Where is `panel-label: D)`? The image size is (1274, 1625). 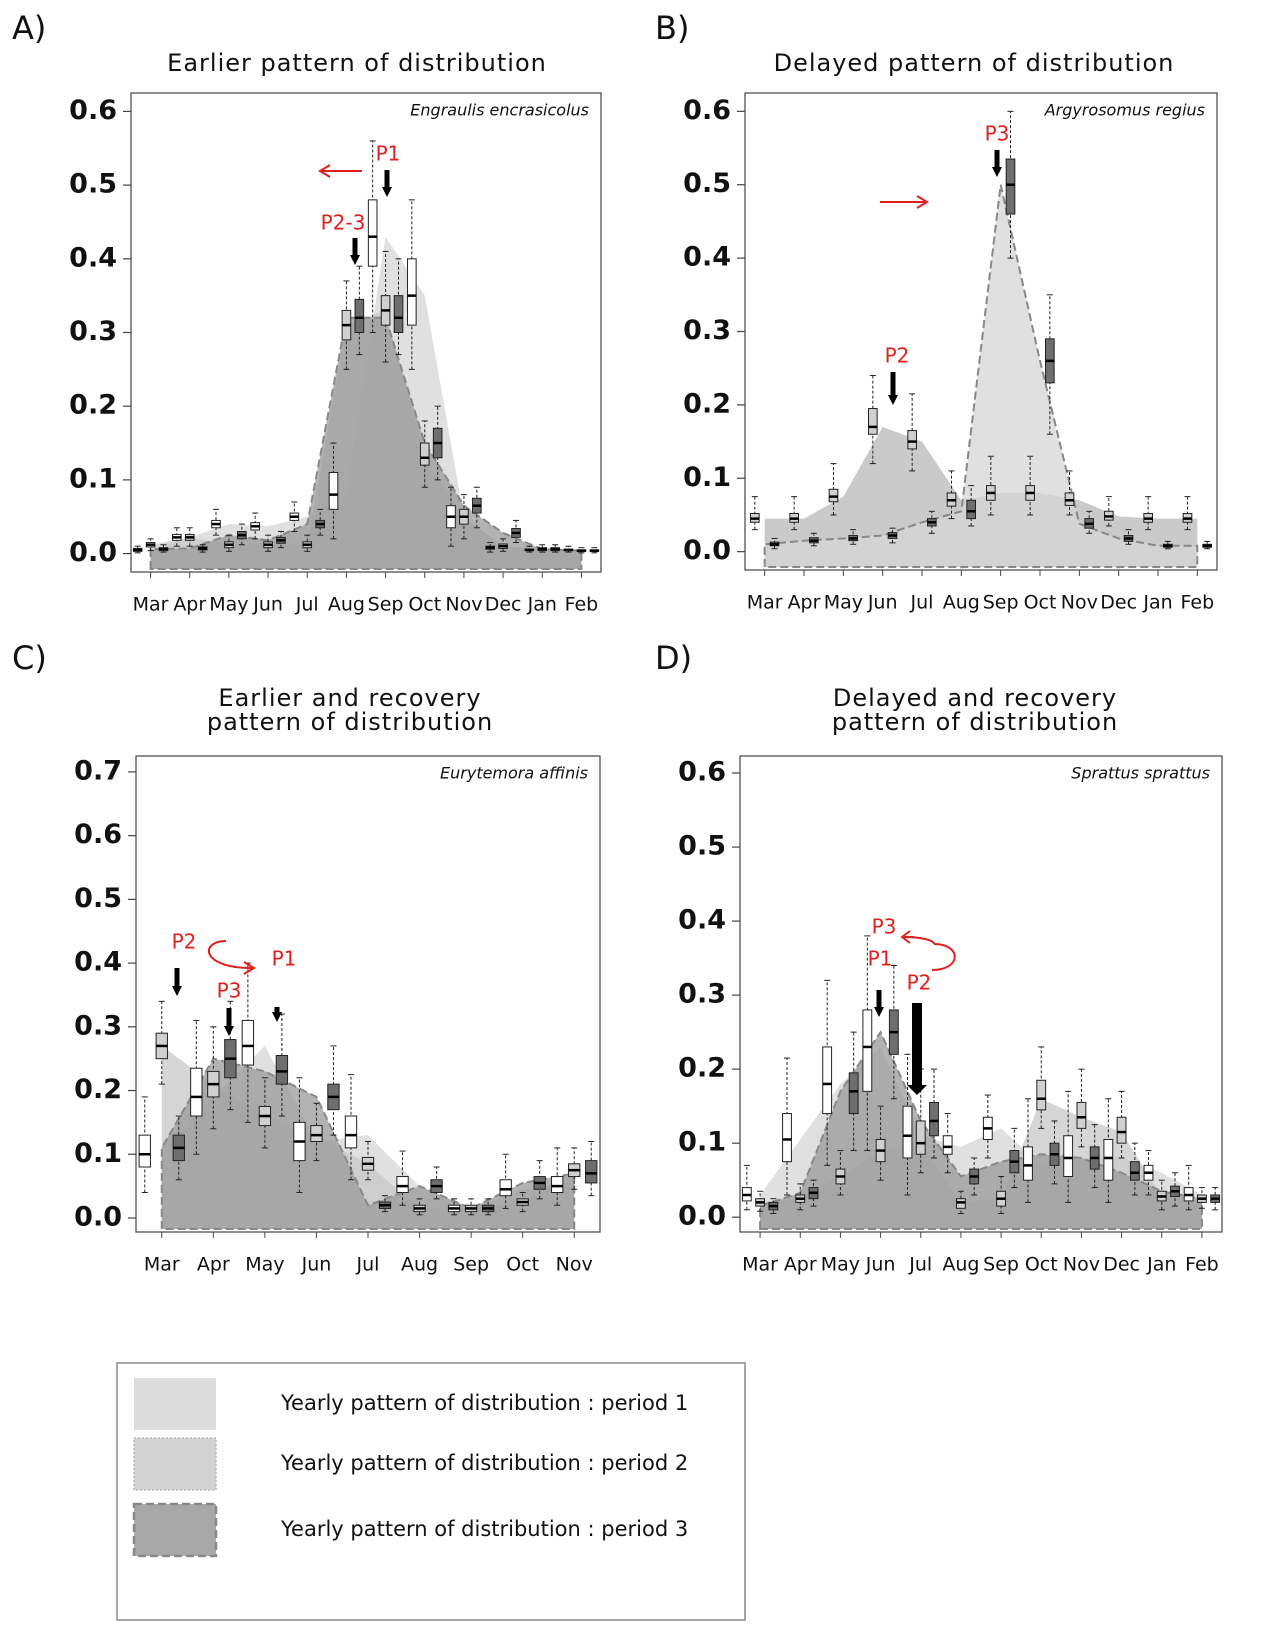
panel-label: D) is located at coordinates (673, 658).